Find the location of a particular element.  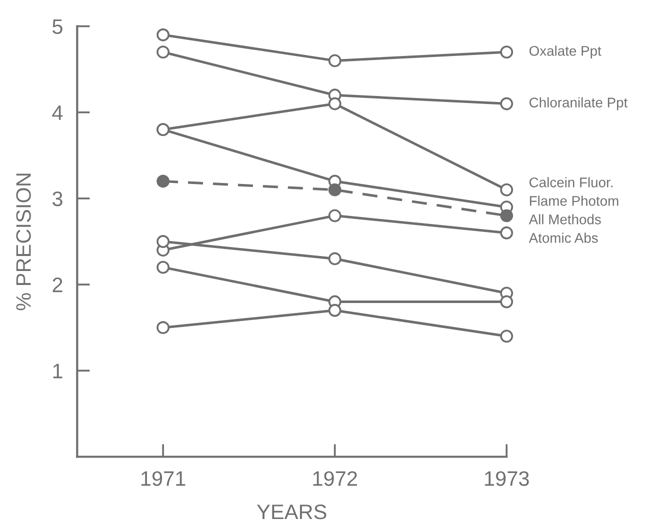

series-label: Flame Photom is located at coordinates (574, 201).